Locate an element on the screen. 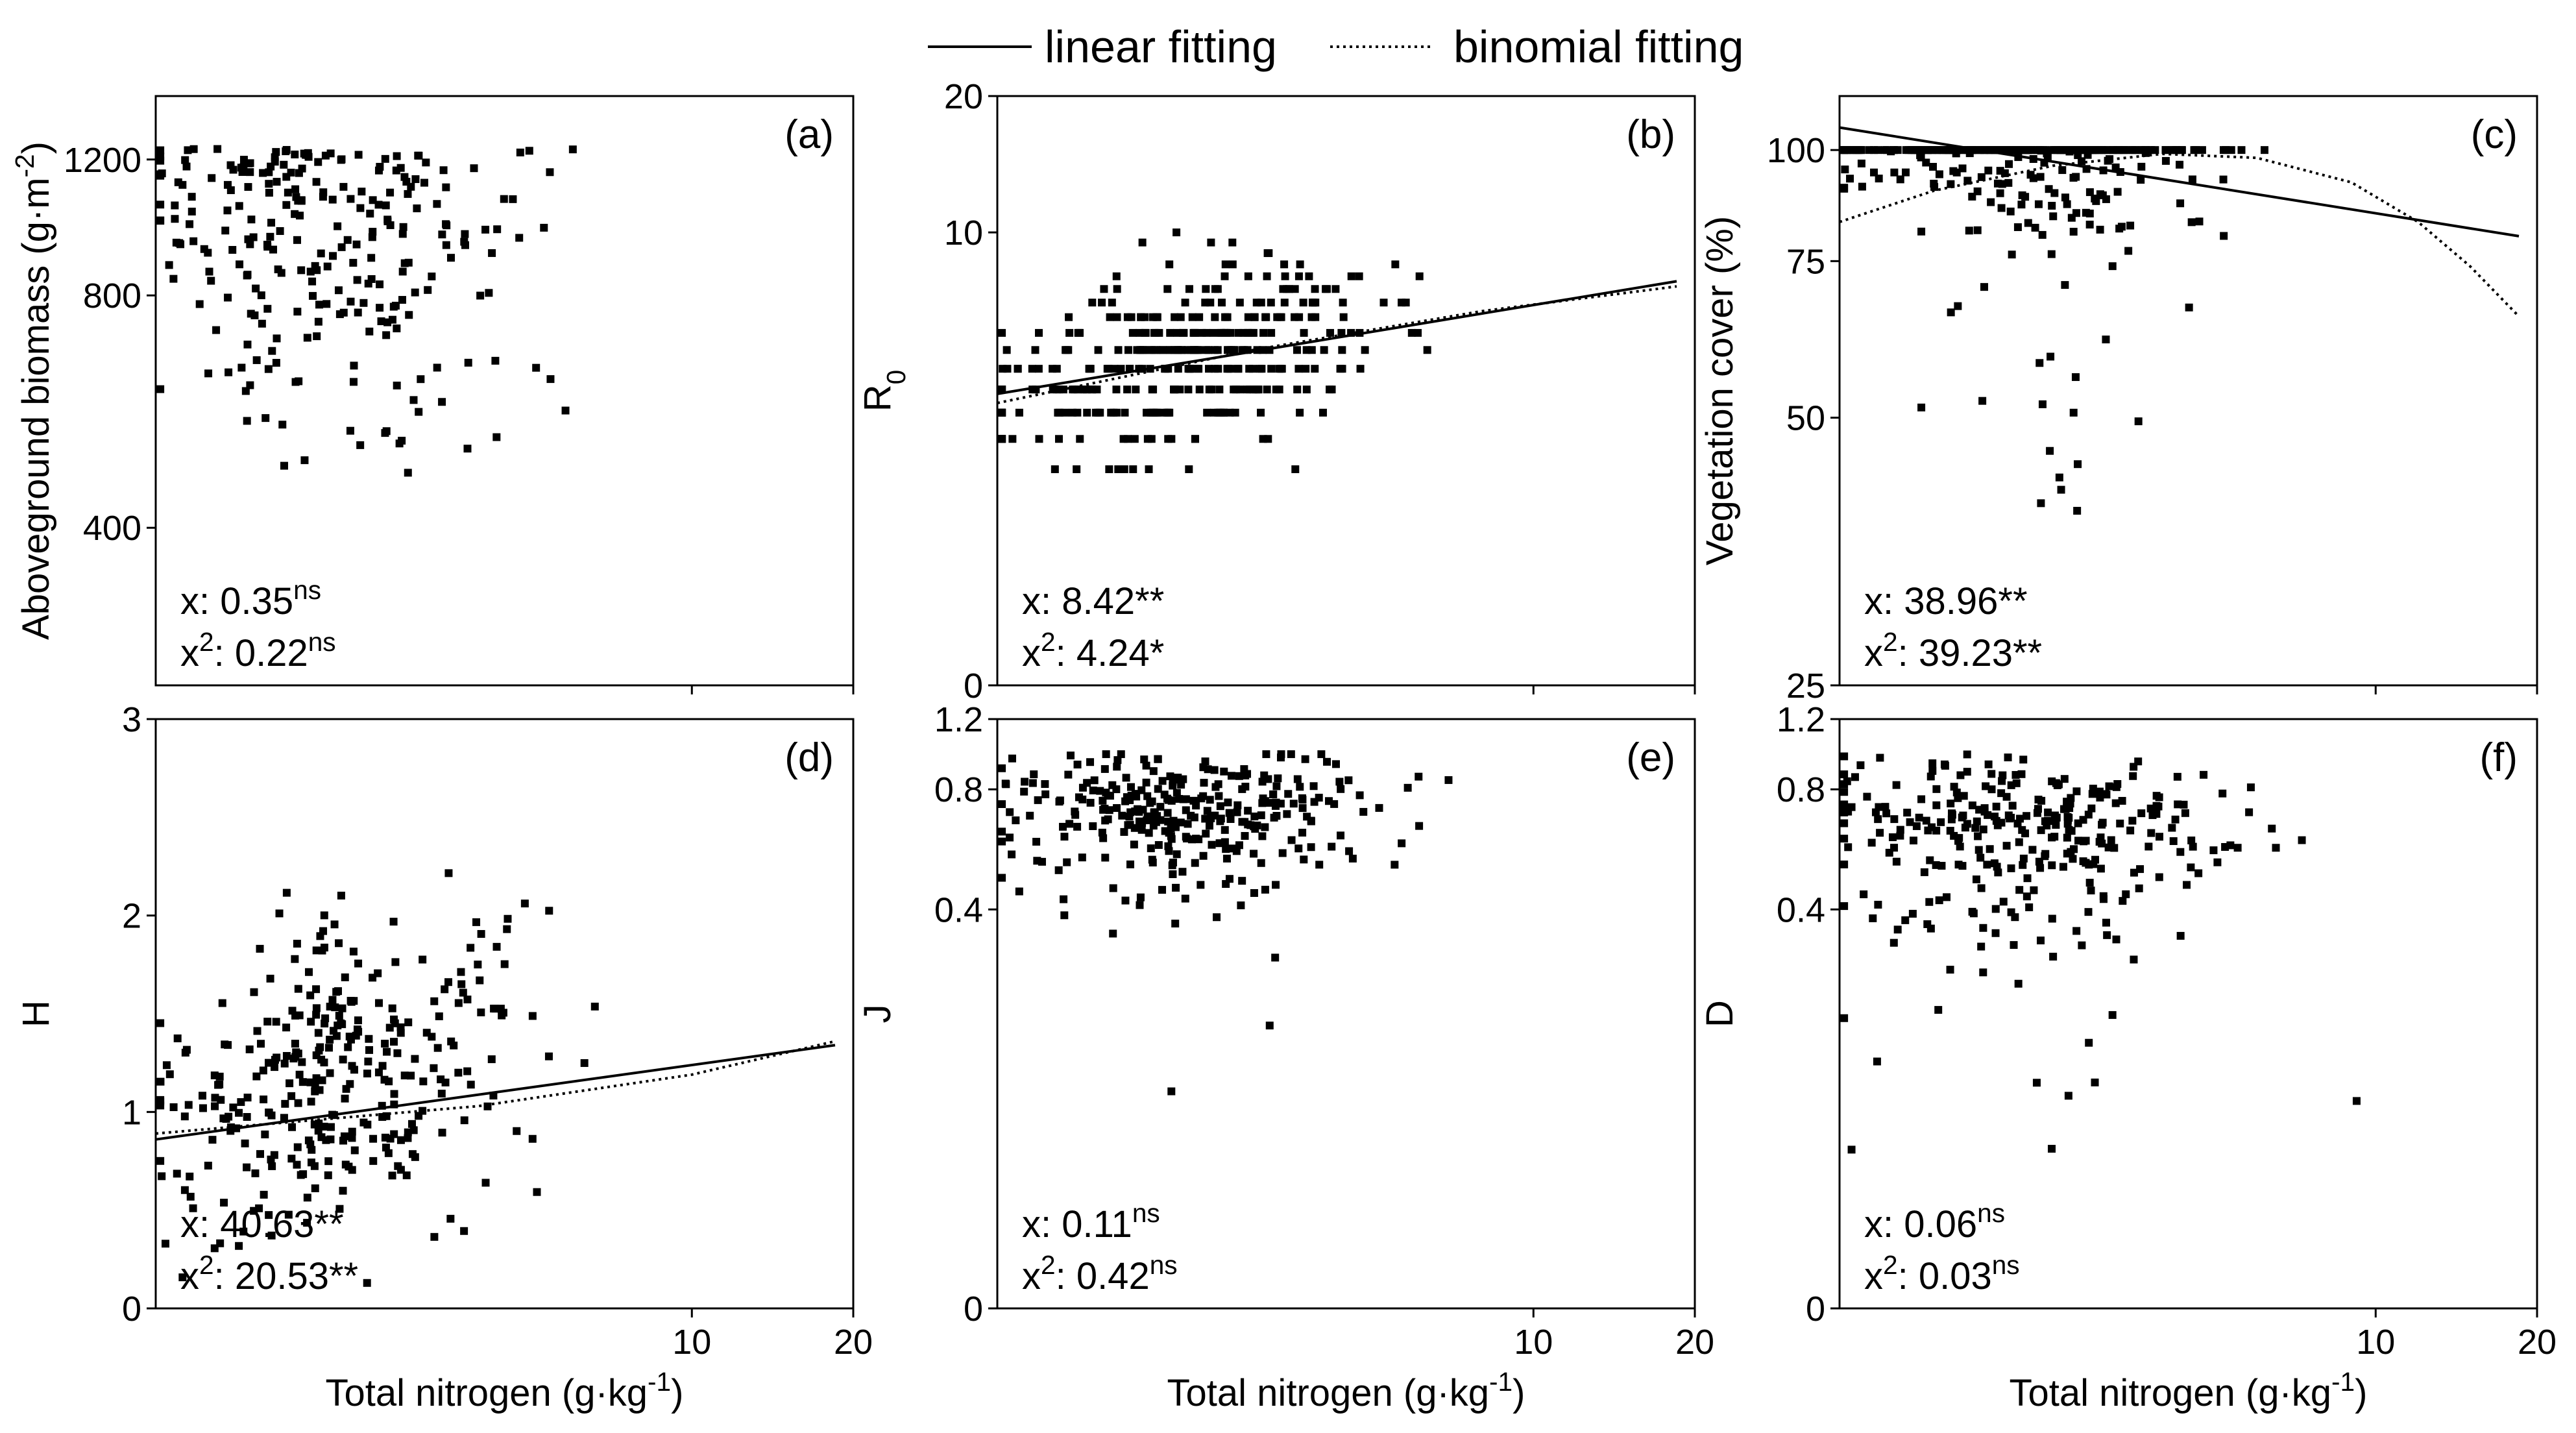 The width and height of the screenshot is (2576, 1433). legend-binomial-label: binomial fitting is located at coordinates (1598, 46).